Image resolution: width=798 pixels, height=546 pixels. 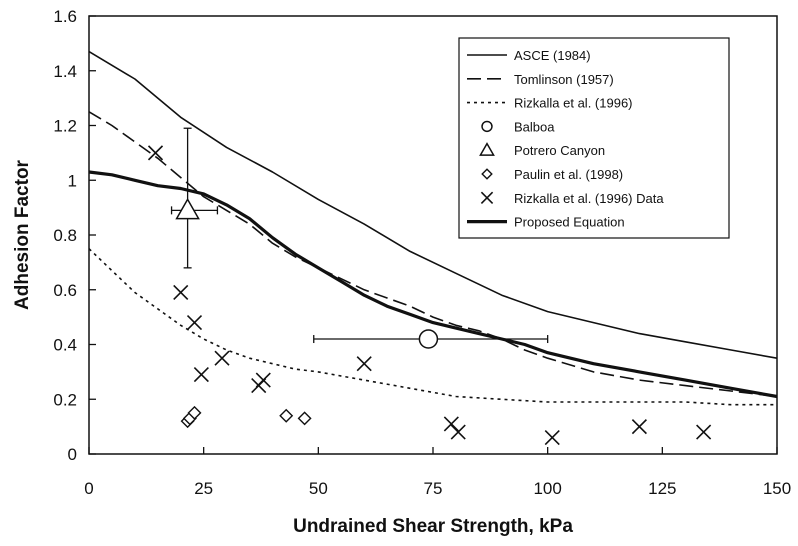 What do you see at coordinates (589, 198) in the screenshot?
I see `legend-label: Rizkalla et al. (1996) Data` at bounding box center [589, 198].